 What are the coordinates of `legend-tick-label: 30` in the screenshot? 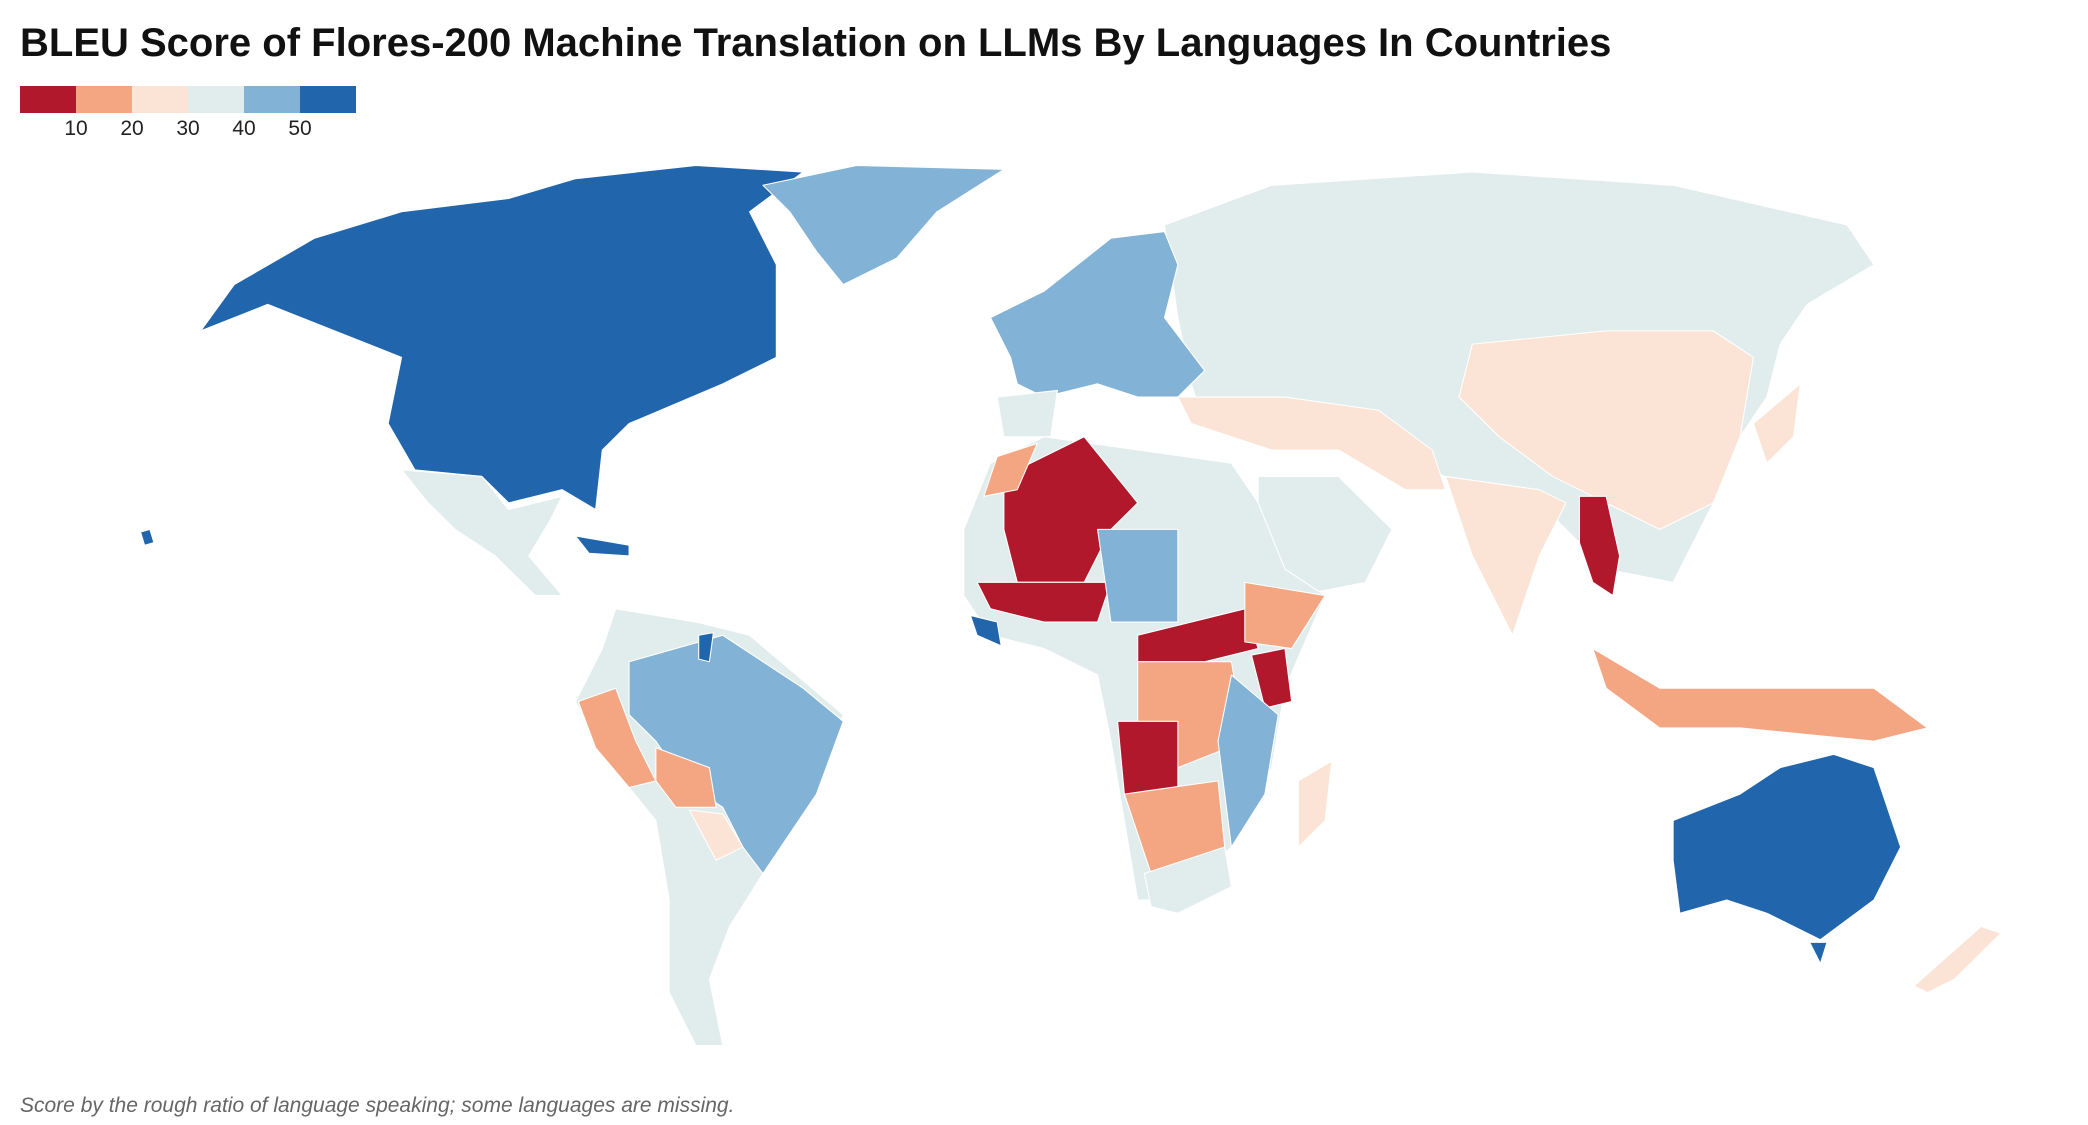 It's located at (187, 128).